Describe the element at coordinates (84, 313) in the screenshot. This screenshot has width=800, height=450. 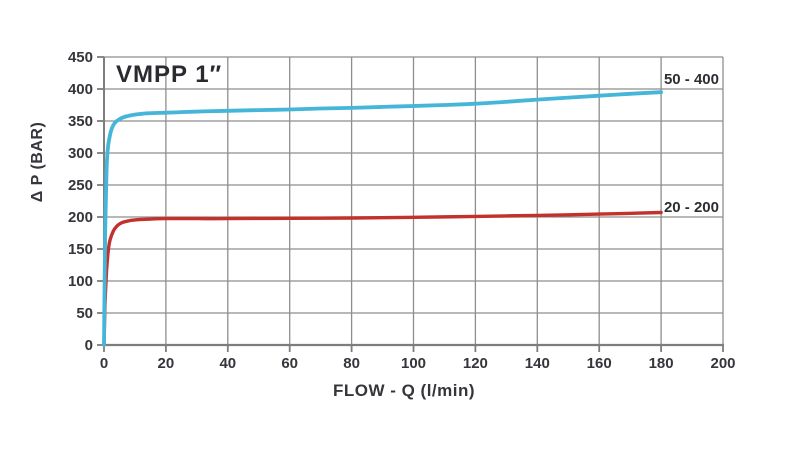
I see `y-tick-label: 50` at that location.